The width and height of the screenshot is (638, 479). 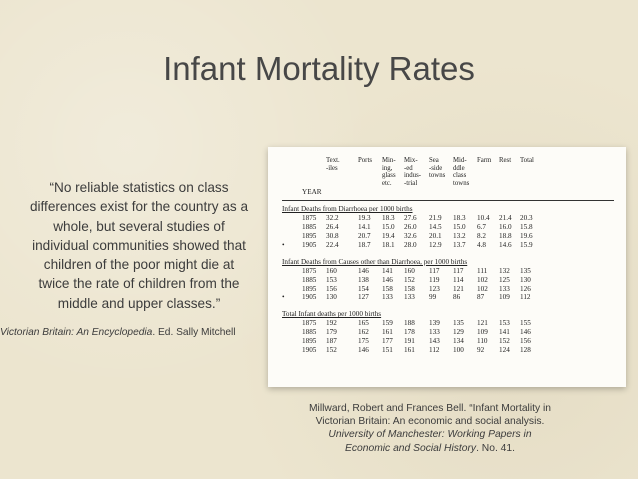 What do you see at coordinates (458, 332) in the screenshot?
I see `table-cell: 129` at bounding box center [458, 332].